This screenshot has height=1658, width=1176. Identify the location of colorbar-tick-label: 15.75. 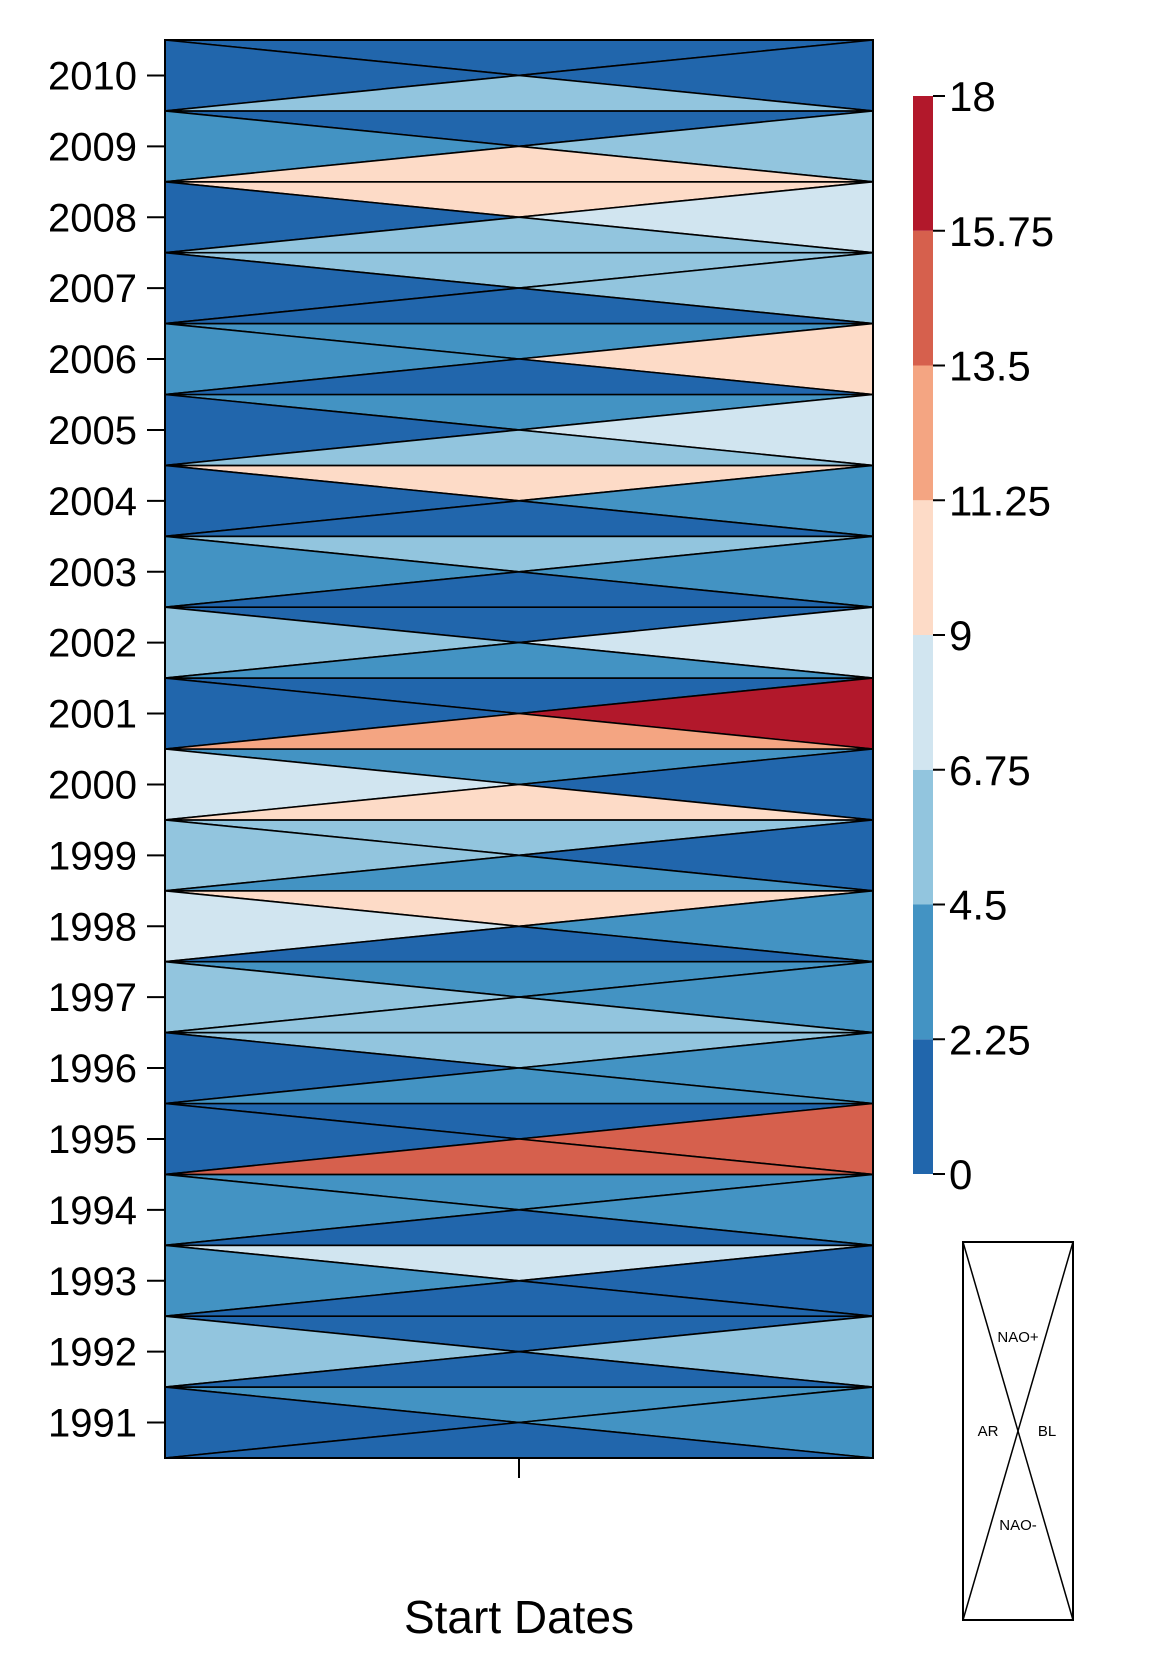
(1001, 231).